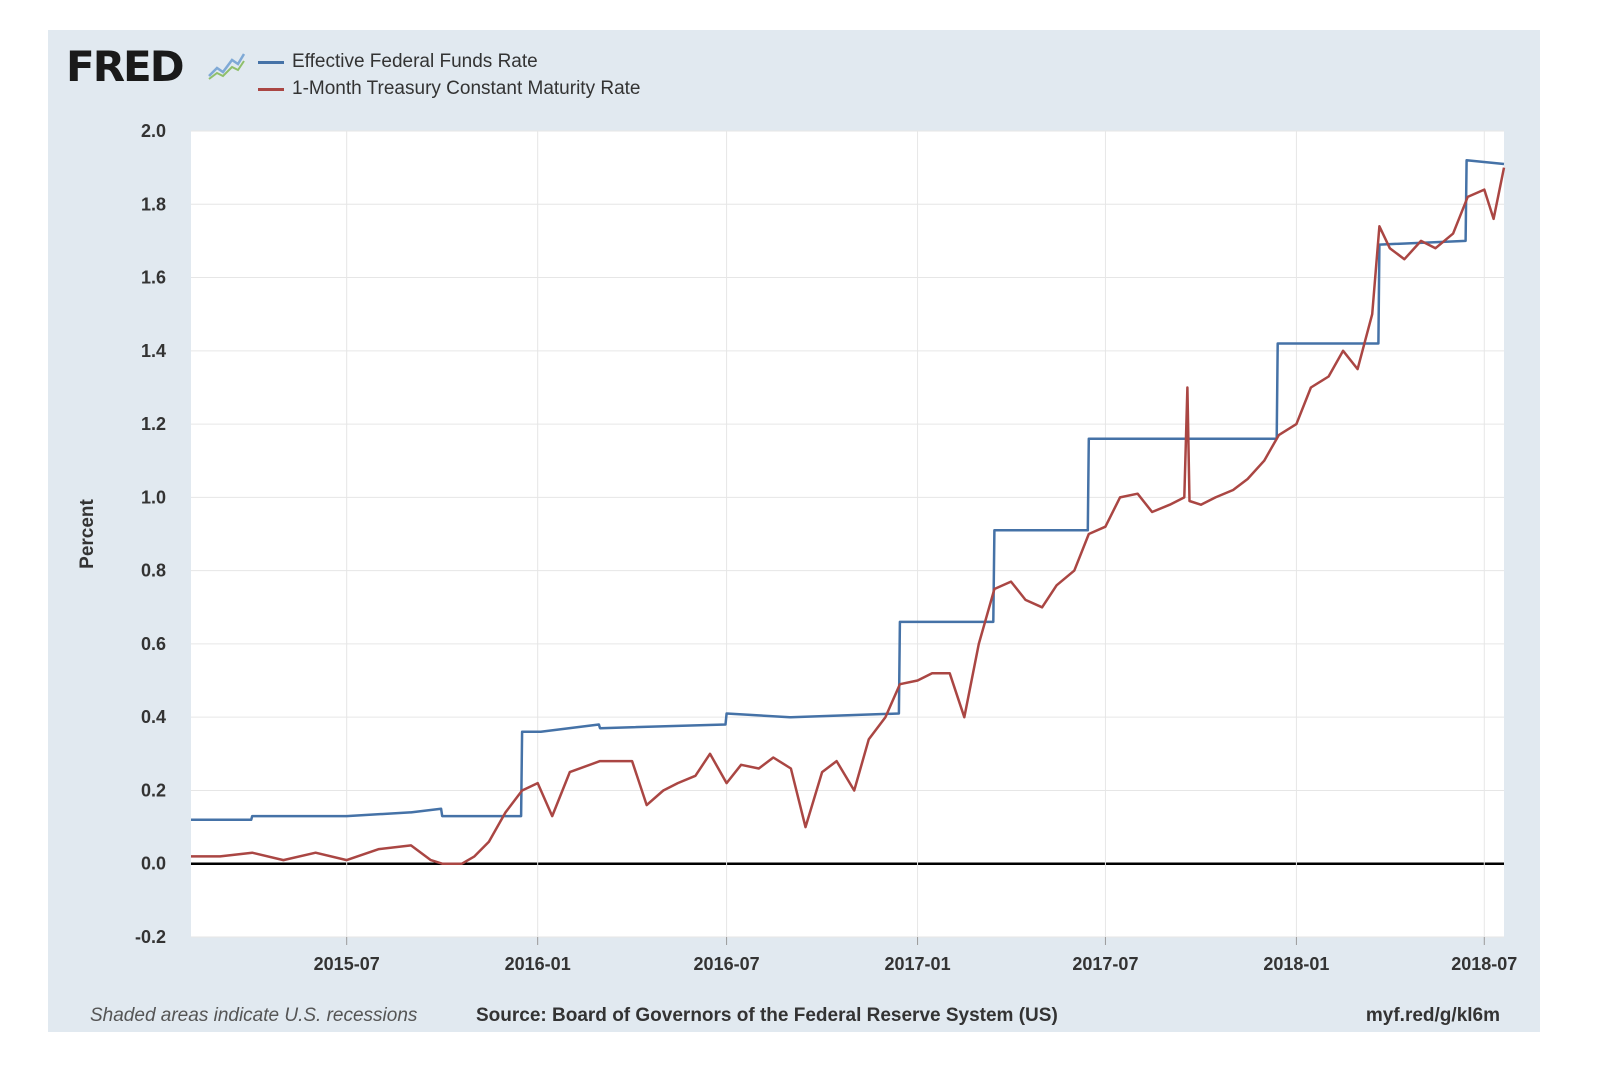  I want to click on legend-swatch-tbill, so click(271, 89).